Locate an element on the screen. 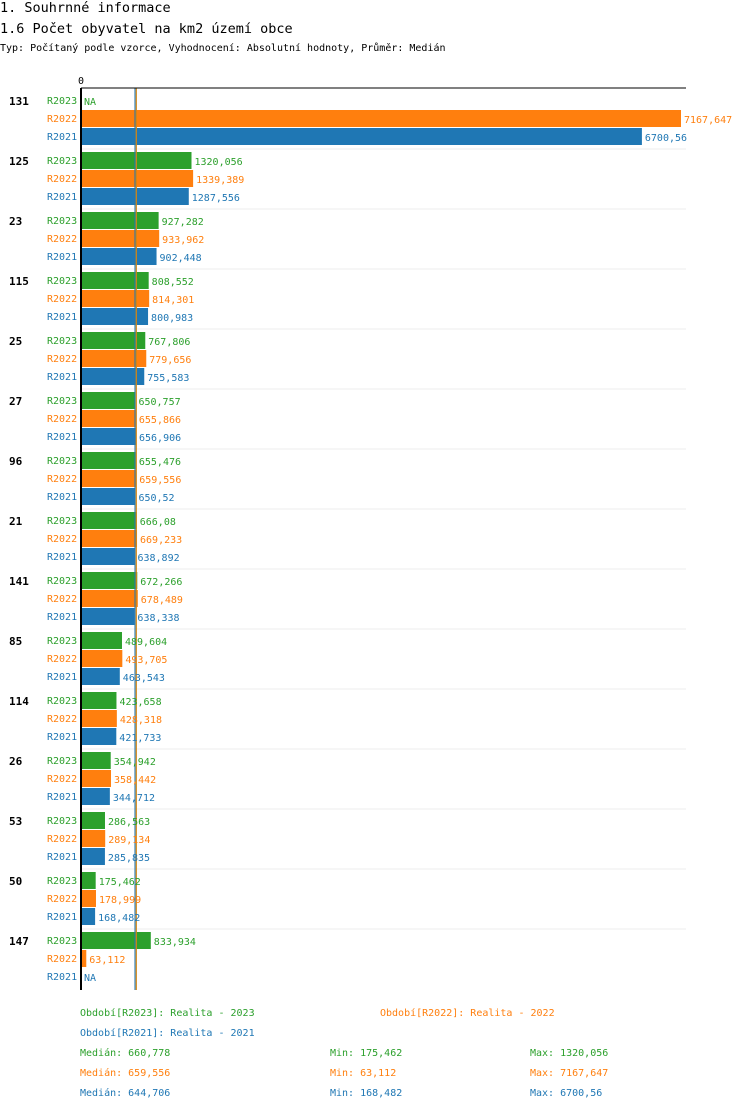 The image size is (750, 1112). data-label: 779,656 is located at coordinates (170, 360).